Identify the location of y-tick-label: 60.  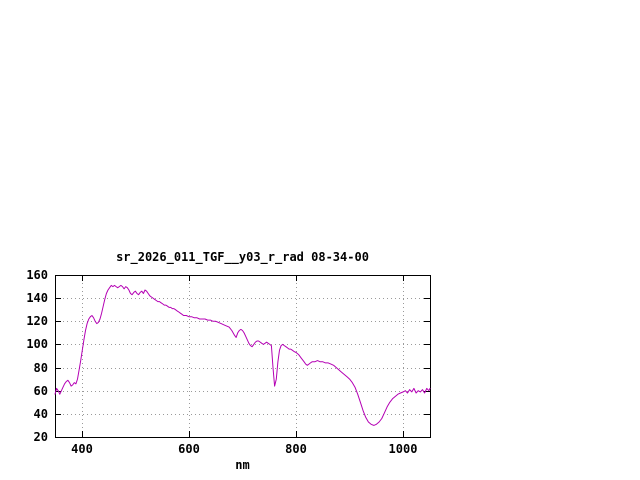
(41, 391).